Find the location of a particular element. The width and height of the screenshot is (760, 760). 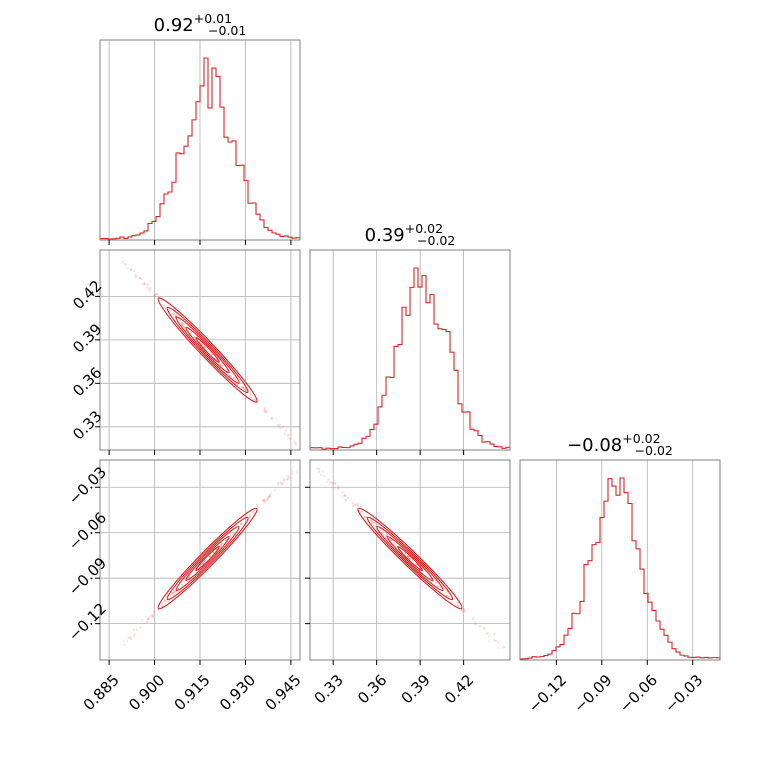

corr-panel-3-2-samples is located at coordinates (411, 558).